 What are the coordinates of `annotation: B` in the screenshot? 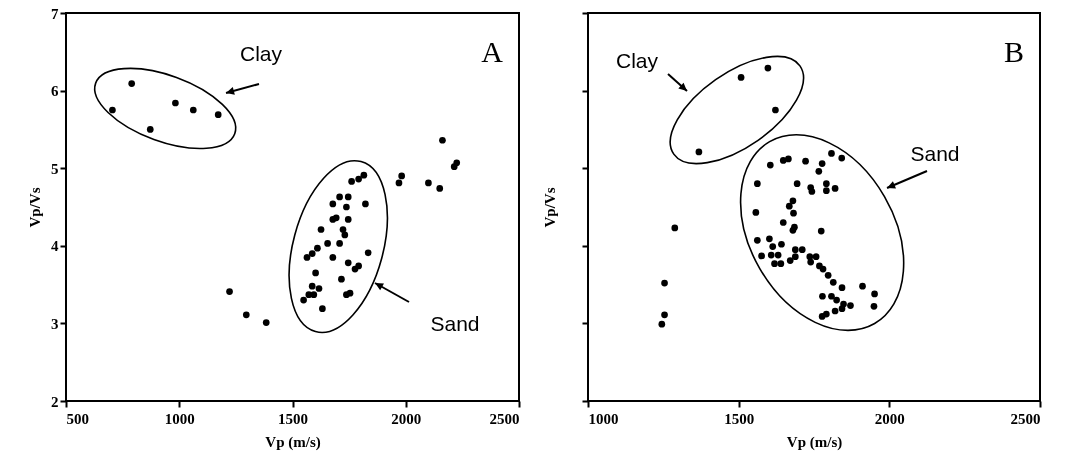 It's located at (1013, 51).